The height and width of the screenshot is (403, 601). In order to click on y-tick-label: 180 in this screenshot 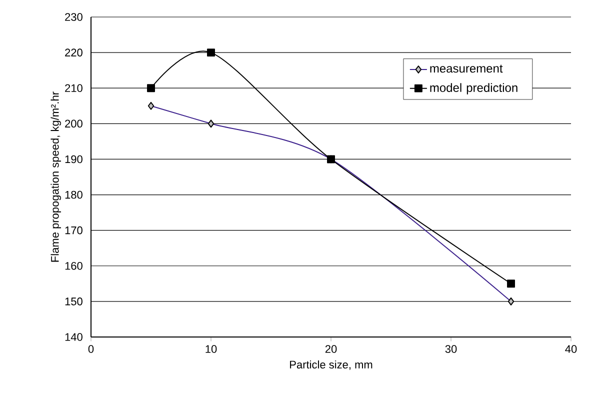, I will do `click(73, 194)`.